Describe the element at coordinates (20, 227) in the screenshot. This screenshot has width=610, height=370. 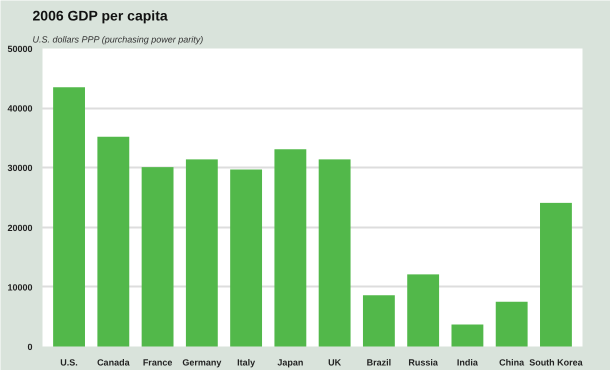
I see `y-tick-label: 20000` at that location.